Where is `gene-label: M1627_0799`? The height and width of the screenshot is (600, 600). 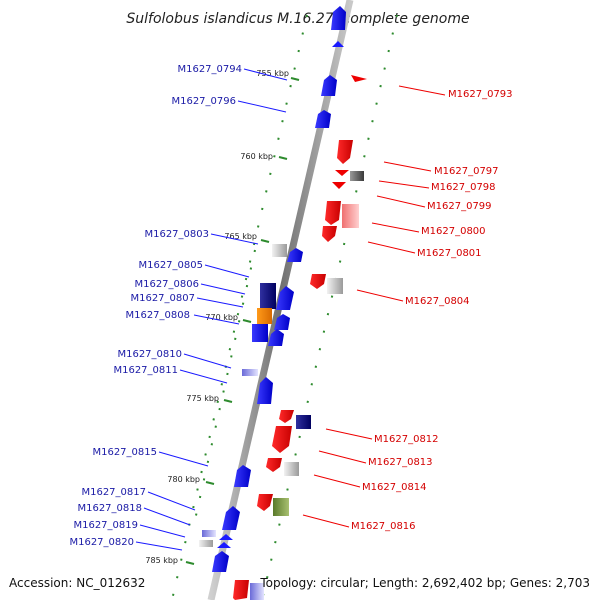
gene-label: M1627_0799 is located at coordinates (459, 206).